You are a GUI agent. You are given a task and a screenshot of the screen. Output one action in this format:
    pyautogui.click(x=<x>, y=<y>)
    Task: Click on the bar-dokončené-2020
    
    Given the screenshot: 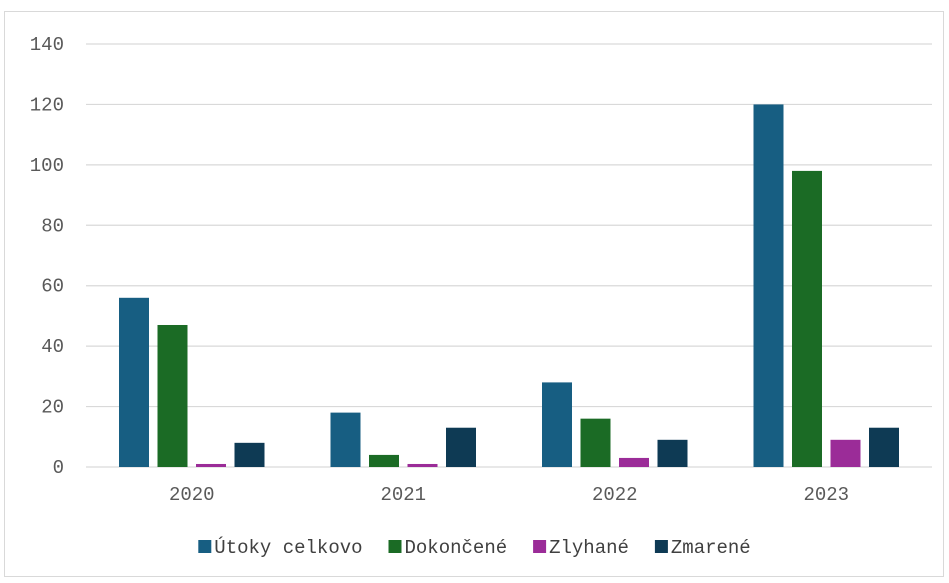 What is the action you would take?
    pyautogui.click(x=172, y=395)
    